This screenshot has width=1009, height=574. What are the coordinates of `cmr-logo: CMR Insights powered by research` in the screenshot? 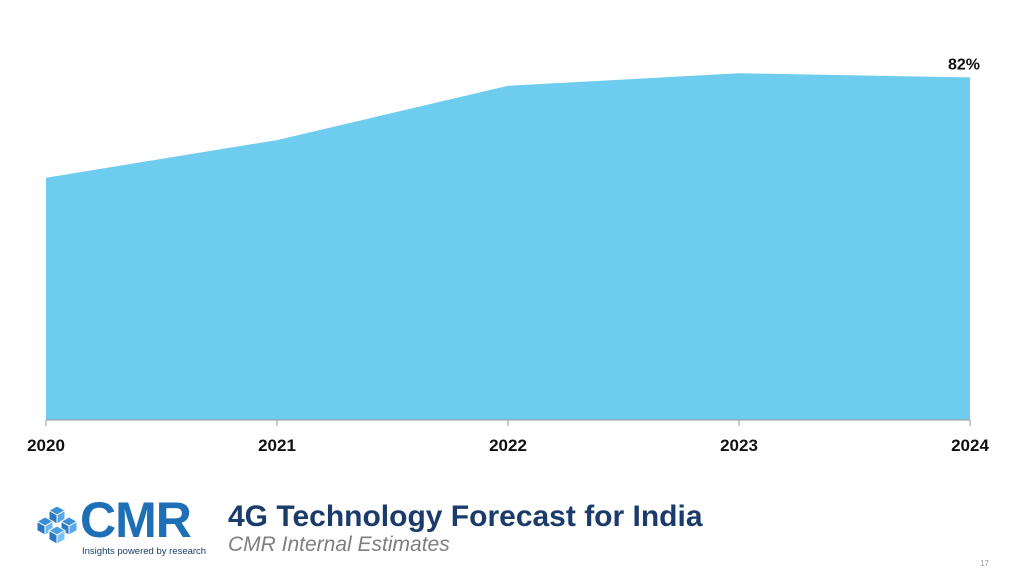 It's located at (124, 527).